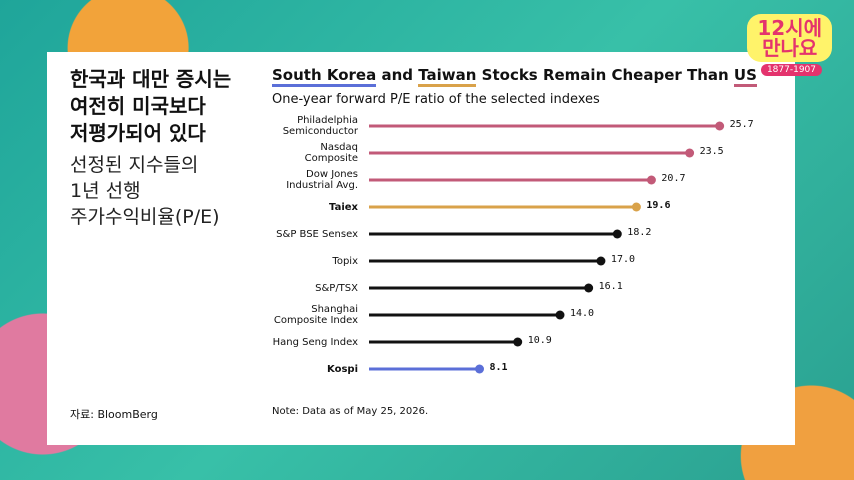 The height and width of the screenshot is (480, 854). I want to click on source: 자료: BloomBerg, so click(114, 414).